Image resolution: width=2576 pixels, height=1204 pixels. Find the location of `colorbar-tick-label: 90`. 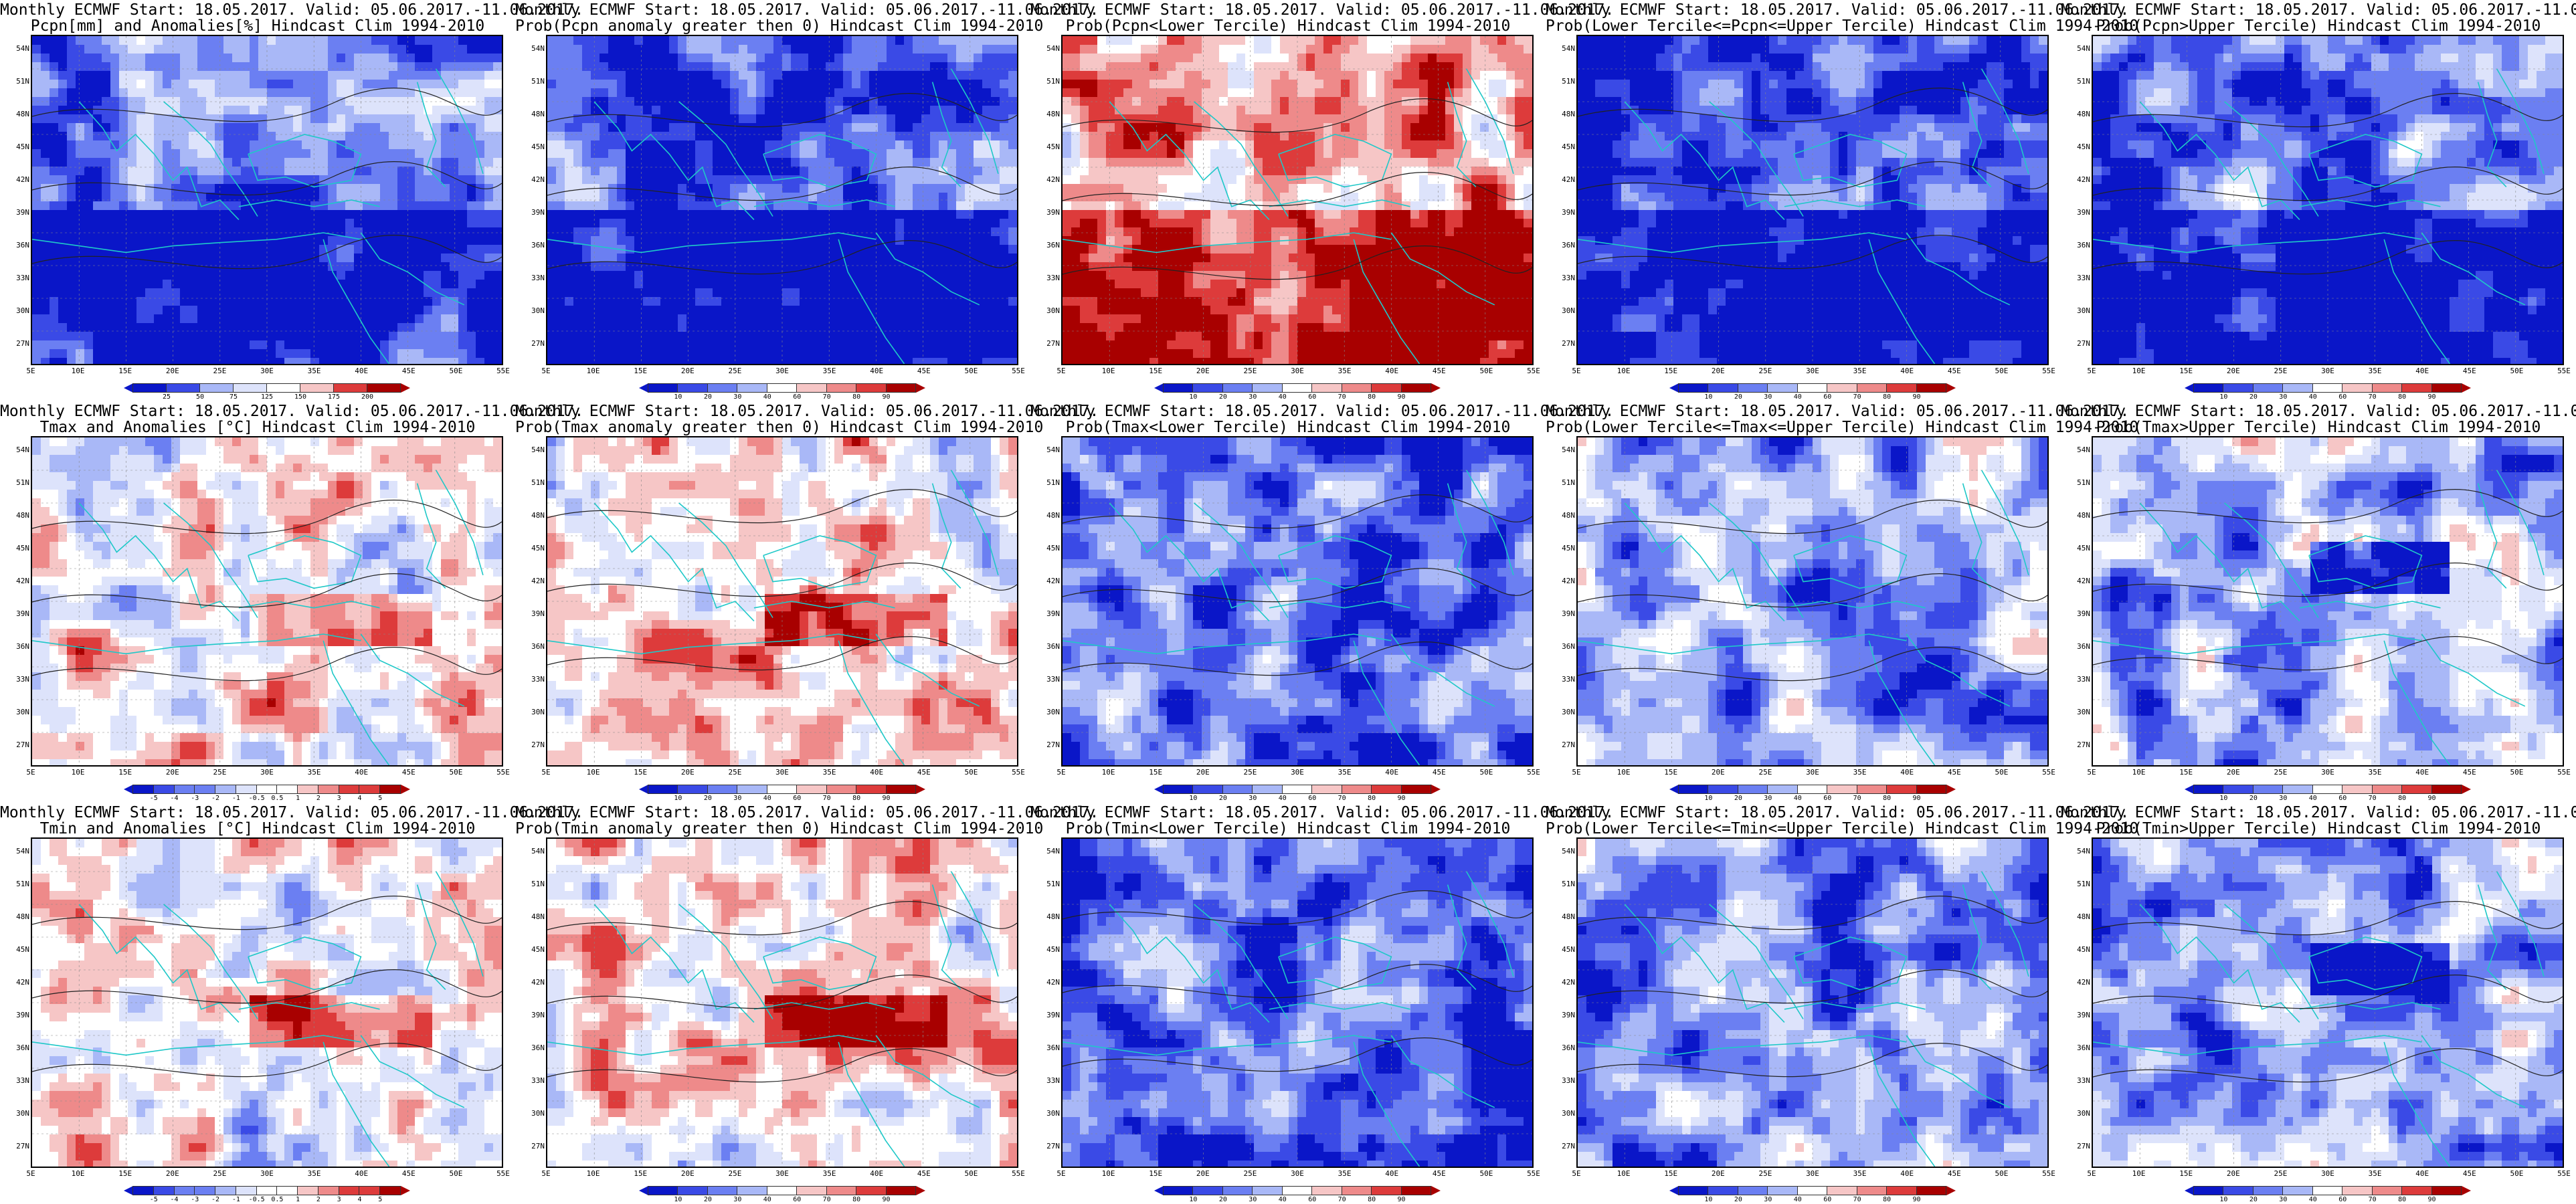

colorbar-tick-label: 90 is located at coordinates (1917, 1199).